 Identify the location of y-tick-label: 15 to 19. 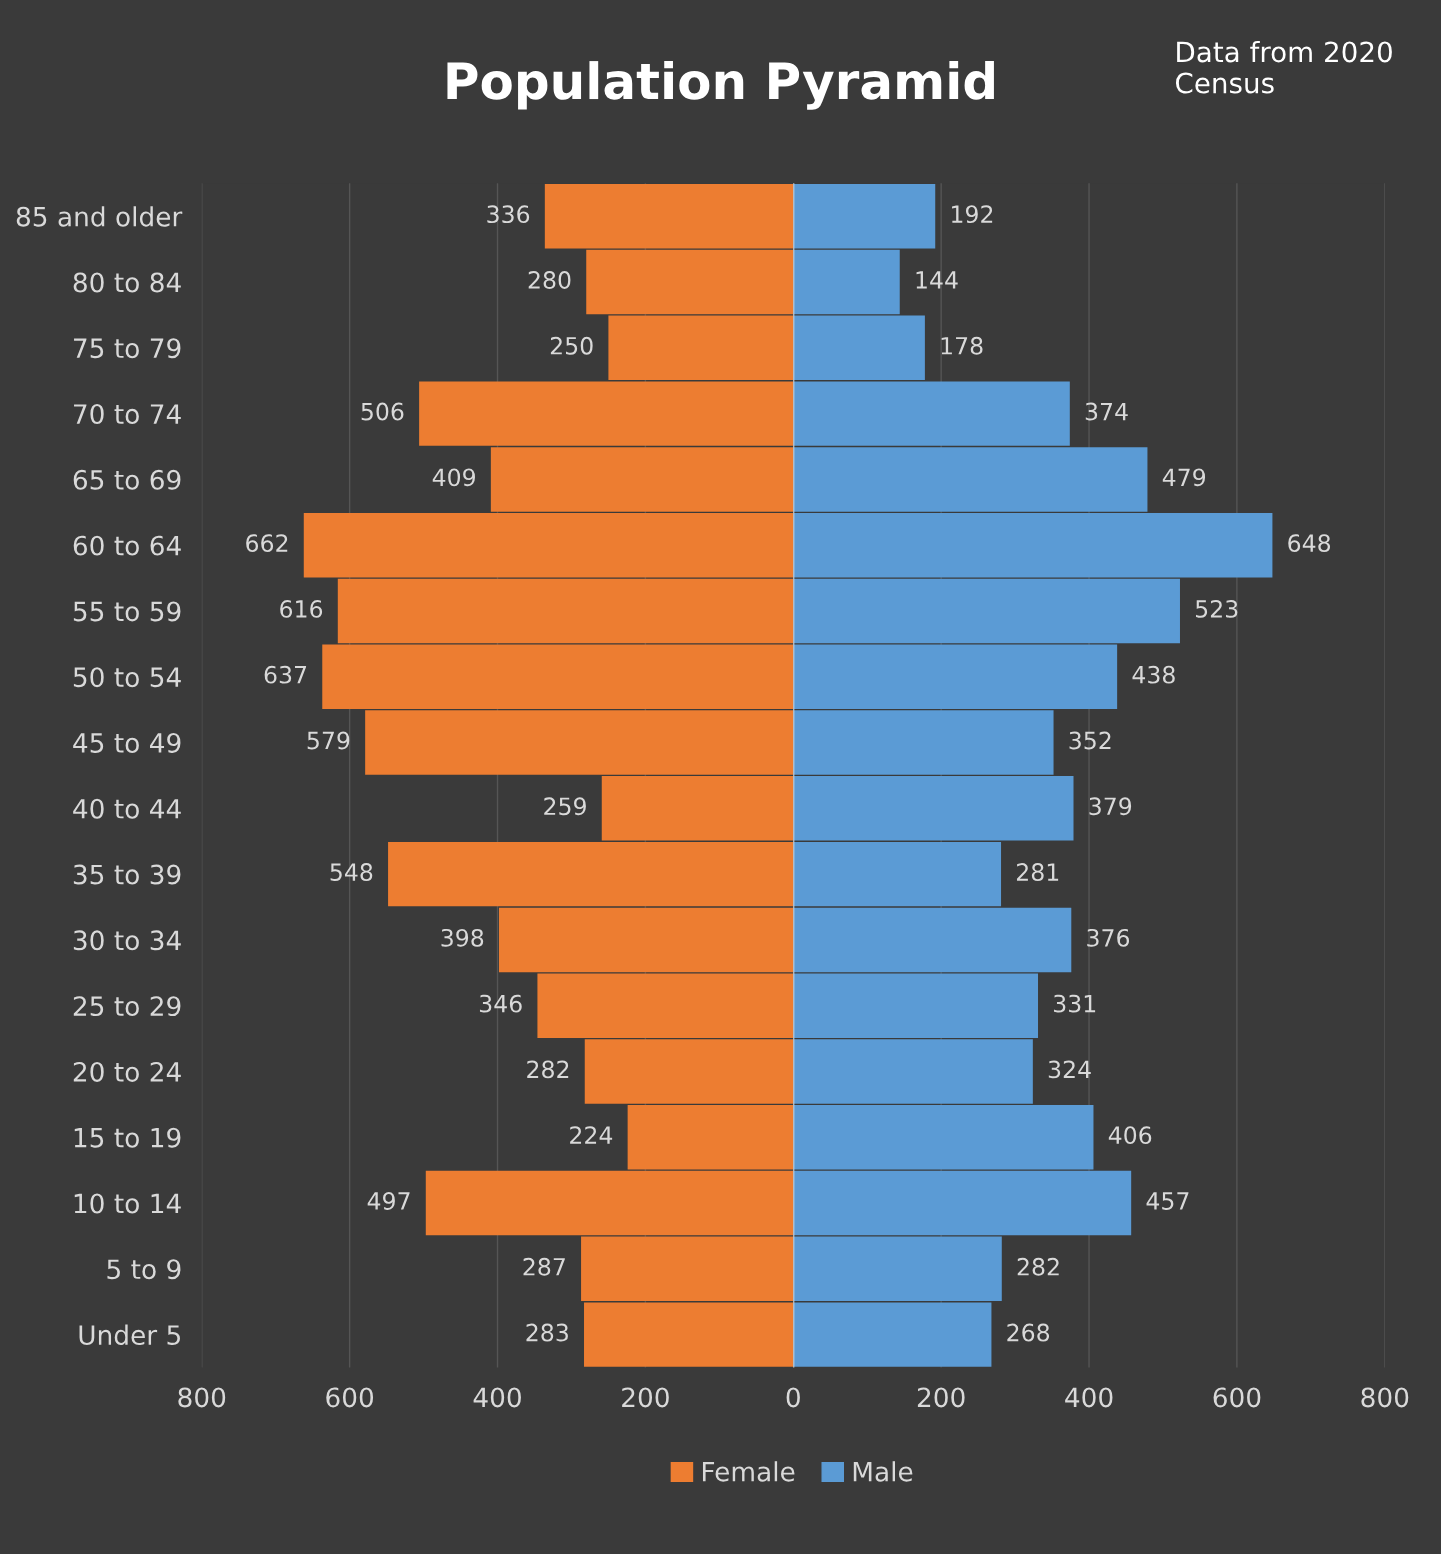
(127, 1137).